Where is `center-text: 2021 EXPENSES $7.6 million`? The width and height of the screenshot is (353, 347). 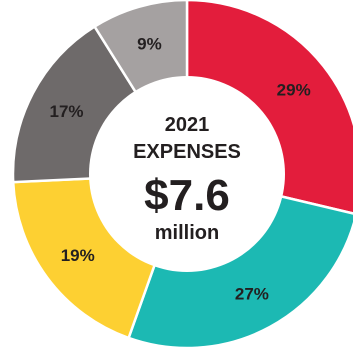 center-text: 2021 EXPENSES $7.6 million is located at coordinates (187, 179).